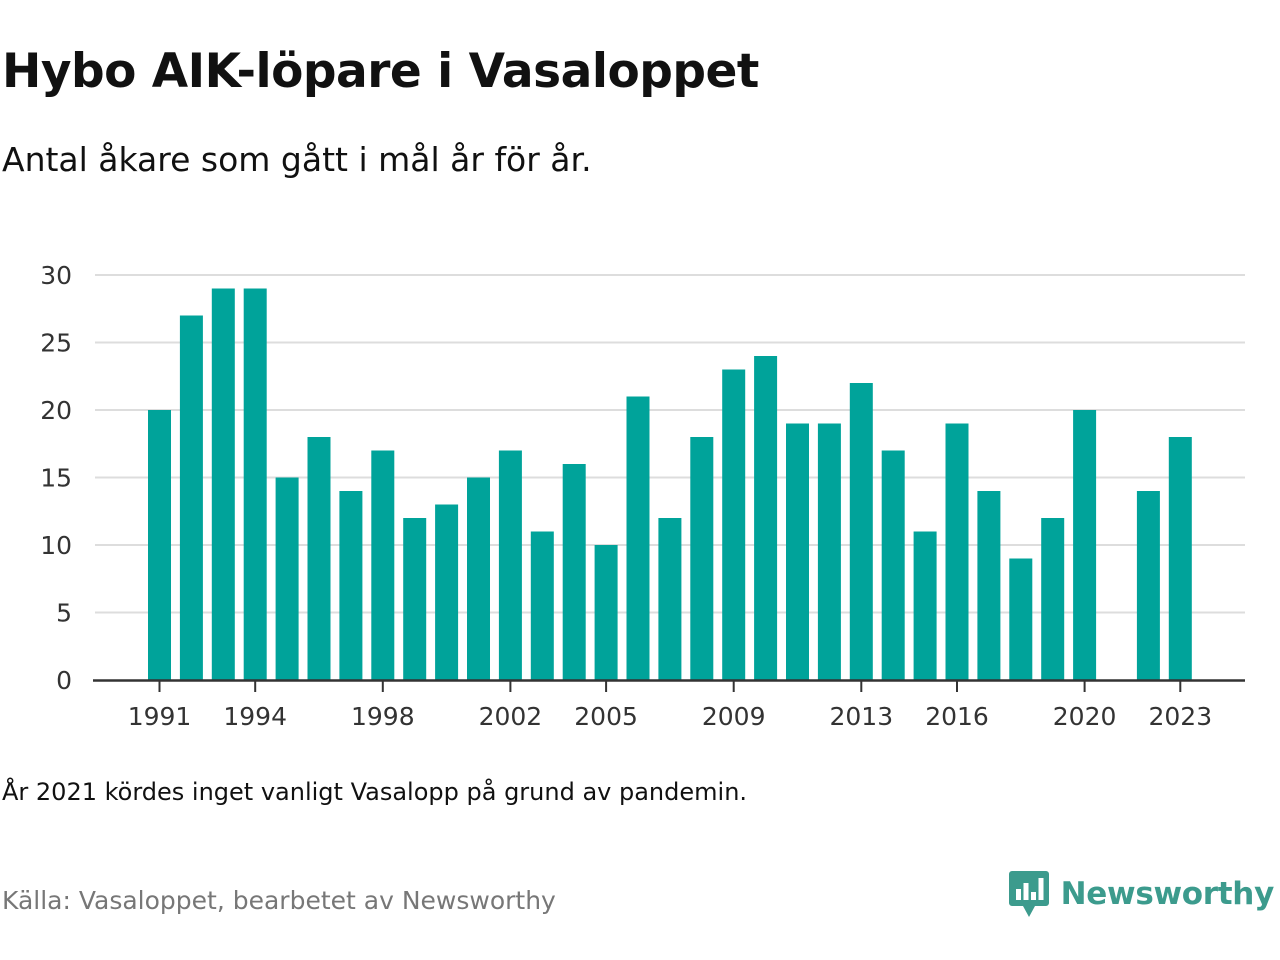  What do you see at coordinates (925, 605) in the screenshot?
I see `bar-2015` at bounding box center [925, 605].